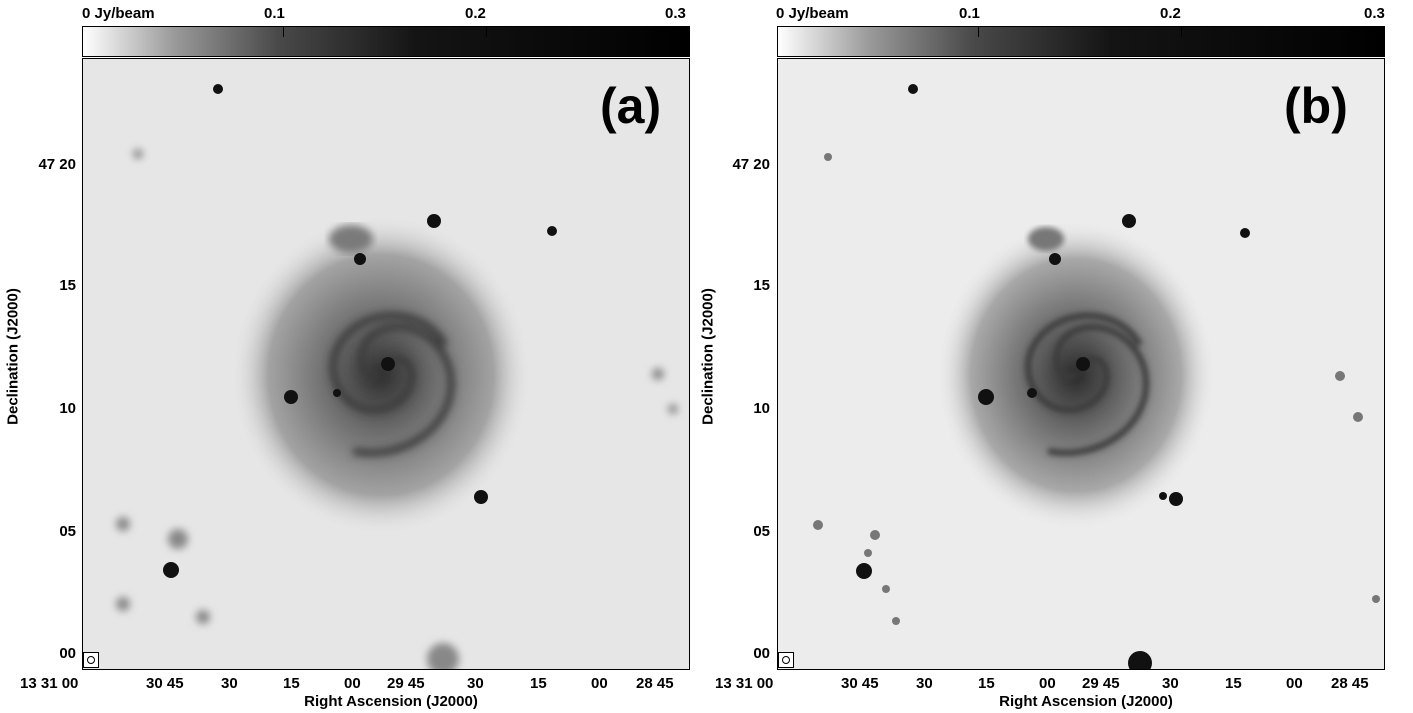 The height and width of the screenshot is (713, 1413). Describe the element at coordinates (1316, 106) in the screenshot. I see `panel-label: (b)` at that location.